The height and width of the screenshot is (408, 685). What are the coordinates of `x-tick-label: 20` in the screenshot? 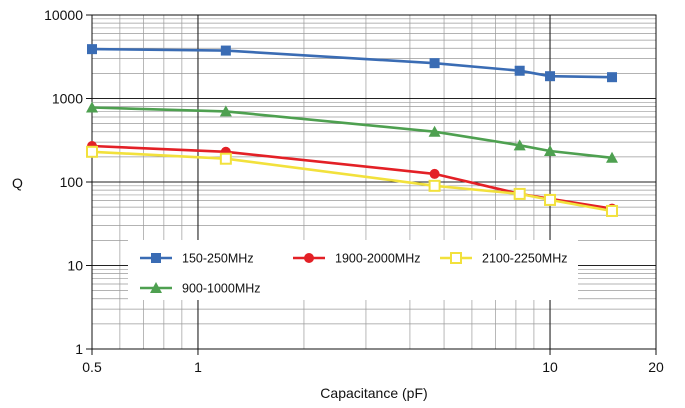 It's located at (656, 367).